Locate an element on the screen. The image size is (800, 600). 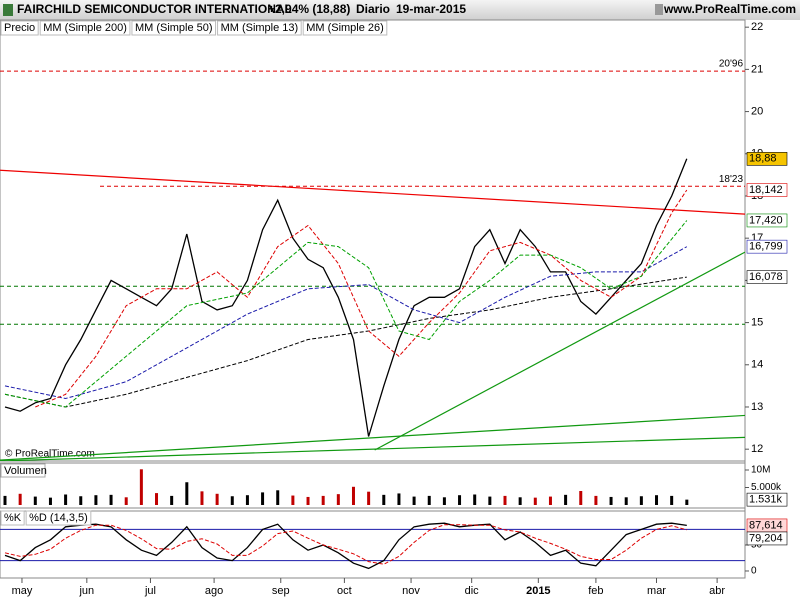
value-tag: 18,142 is located at coordinates (766, 190).